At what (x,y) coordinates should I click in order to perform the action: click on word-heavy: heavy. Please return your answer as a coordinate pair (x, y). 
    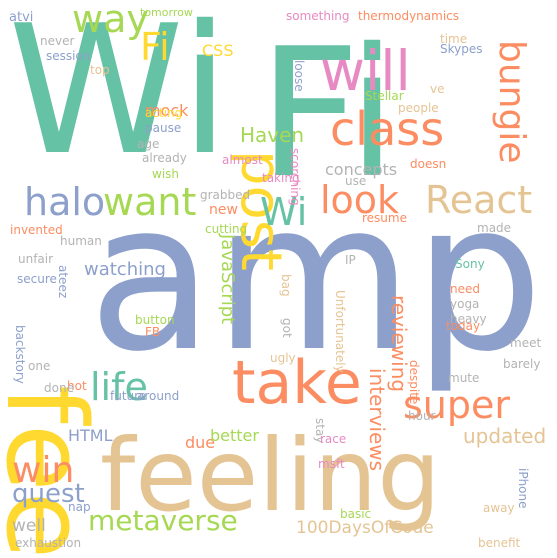
    Looking at the image, I should click on (468, 319).